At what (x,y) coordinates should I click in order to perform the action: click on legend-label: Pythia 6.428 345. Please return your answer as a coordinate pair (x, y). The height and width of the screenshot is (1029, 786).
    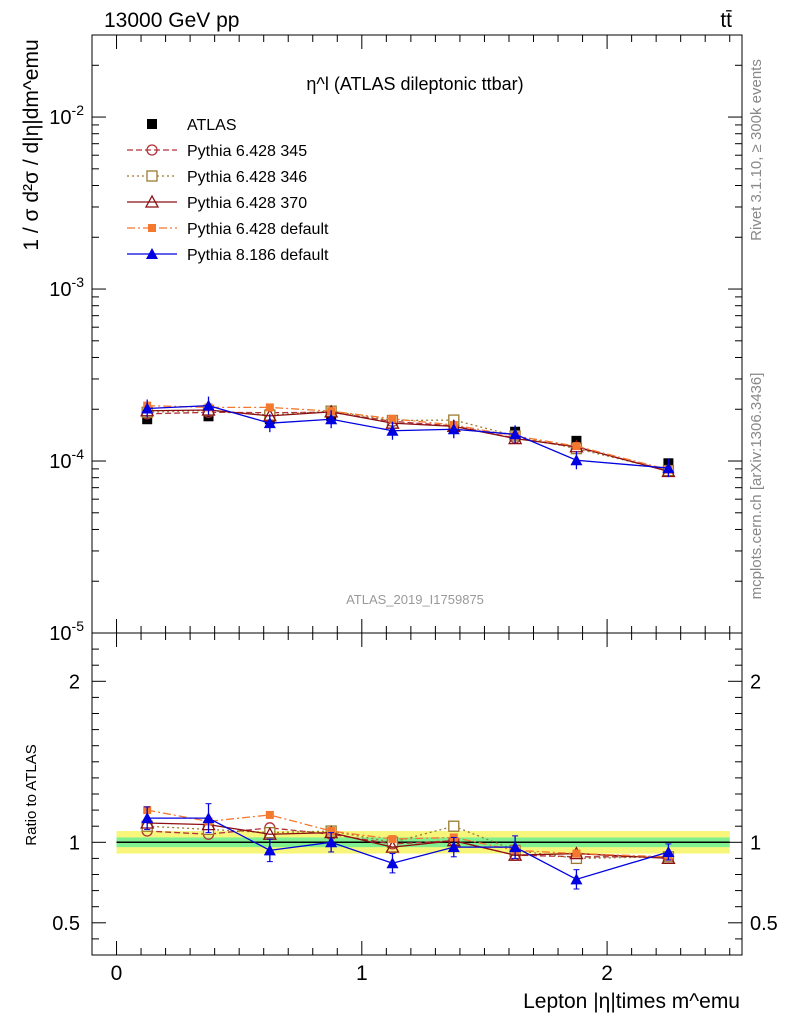
    Looking at the image, I should click on (247, 151).